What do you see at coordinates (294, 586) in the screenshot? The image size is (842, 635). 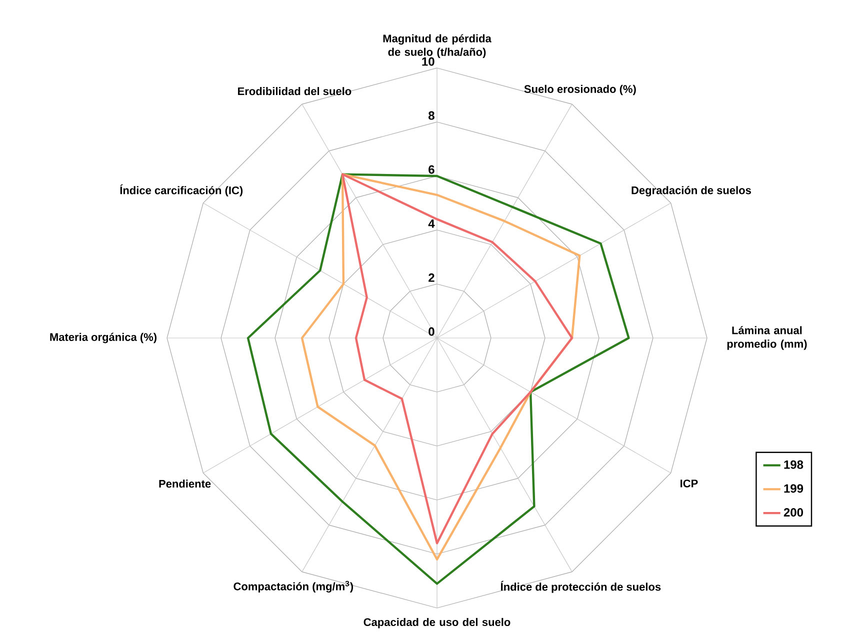 I see `spoke-label: Compactación (mg/m$^{3}$)` at bounding box center [294, 586].